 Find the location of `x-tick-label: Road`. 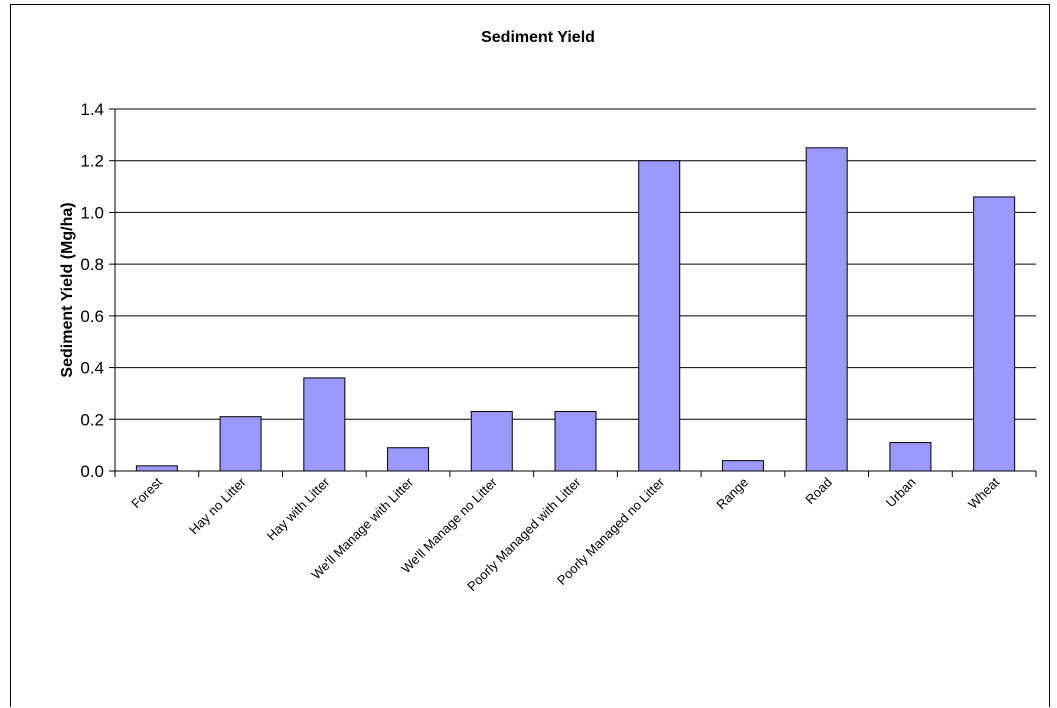

x-tick-label: Road is located at coordinates (818, 491).